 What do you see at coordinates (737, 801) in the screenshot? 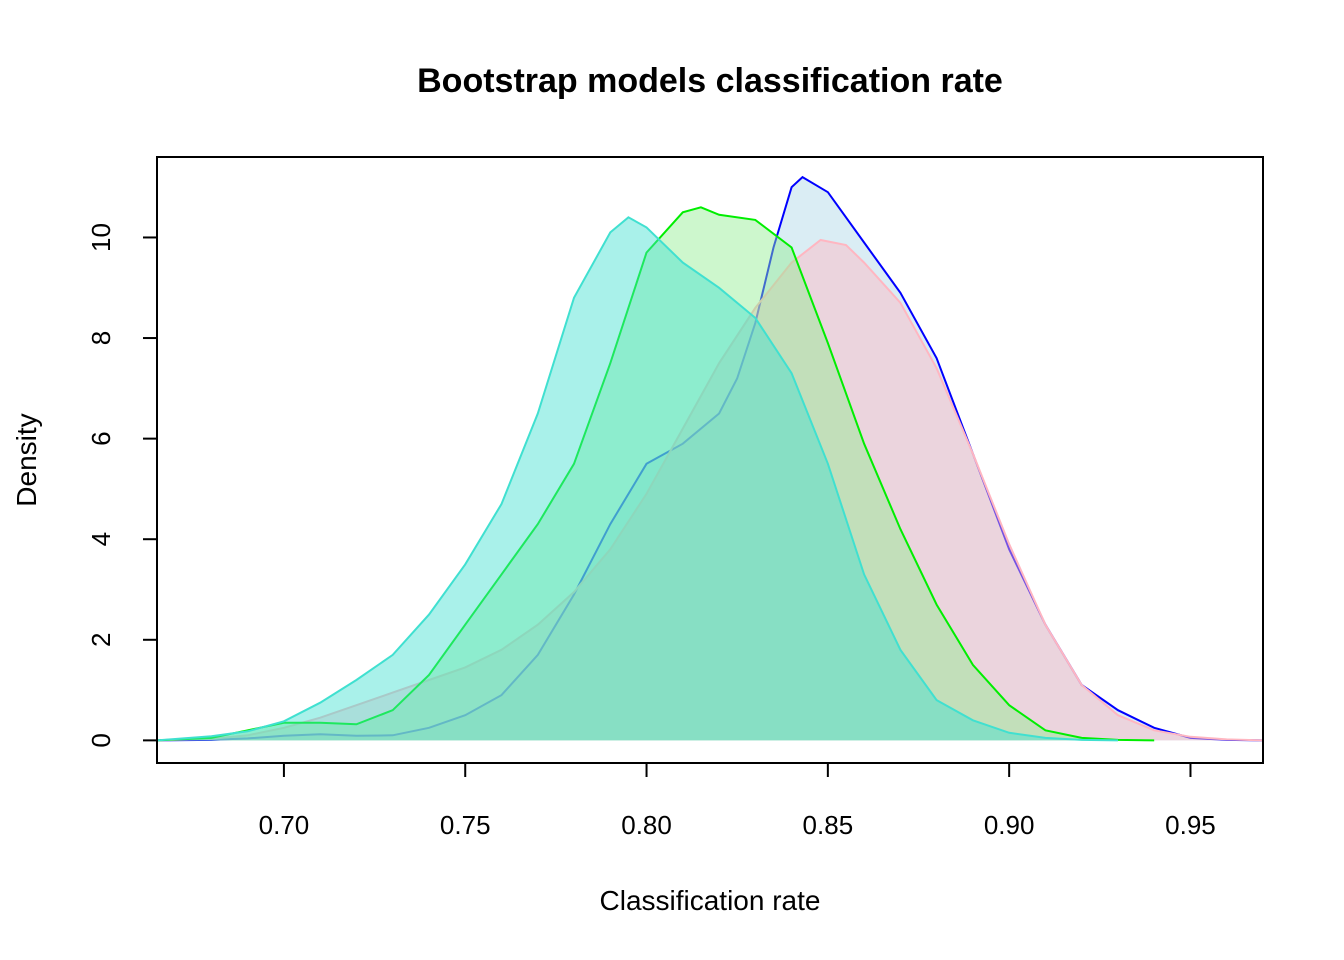
I see `x-axis: 0.70 0.75 0.80 0.85 0.90 0.95` at bounding box center [737, 801].